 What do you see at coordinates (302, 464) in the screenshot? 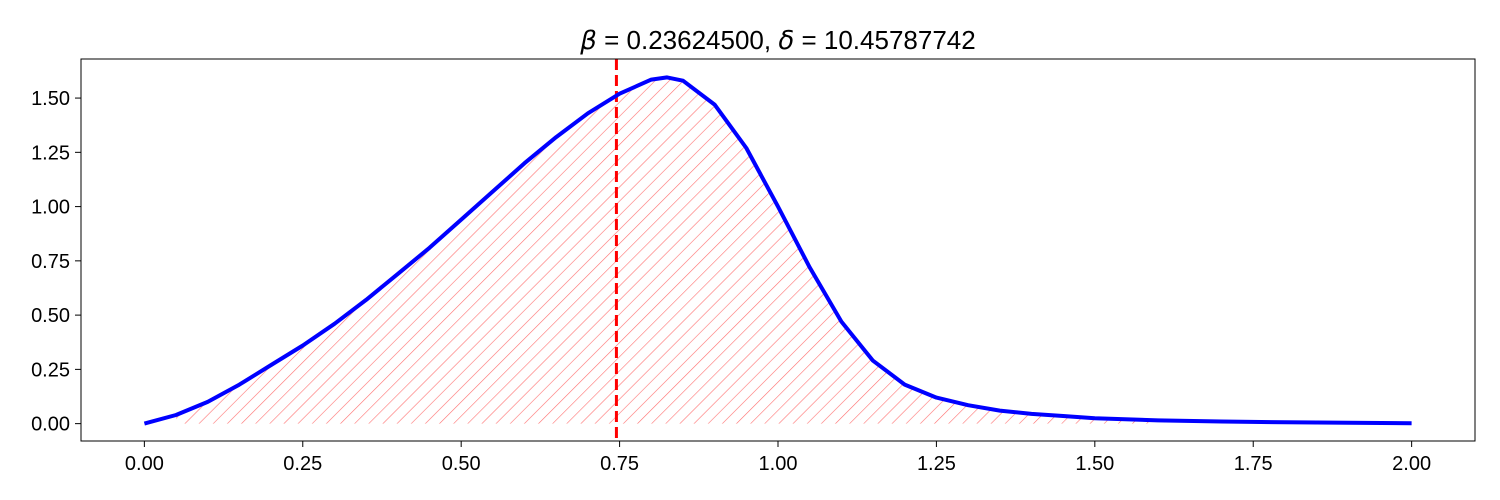
I see `x-tick-label: 0.25` at bounding box center [302, 464].